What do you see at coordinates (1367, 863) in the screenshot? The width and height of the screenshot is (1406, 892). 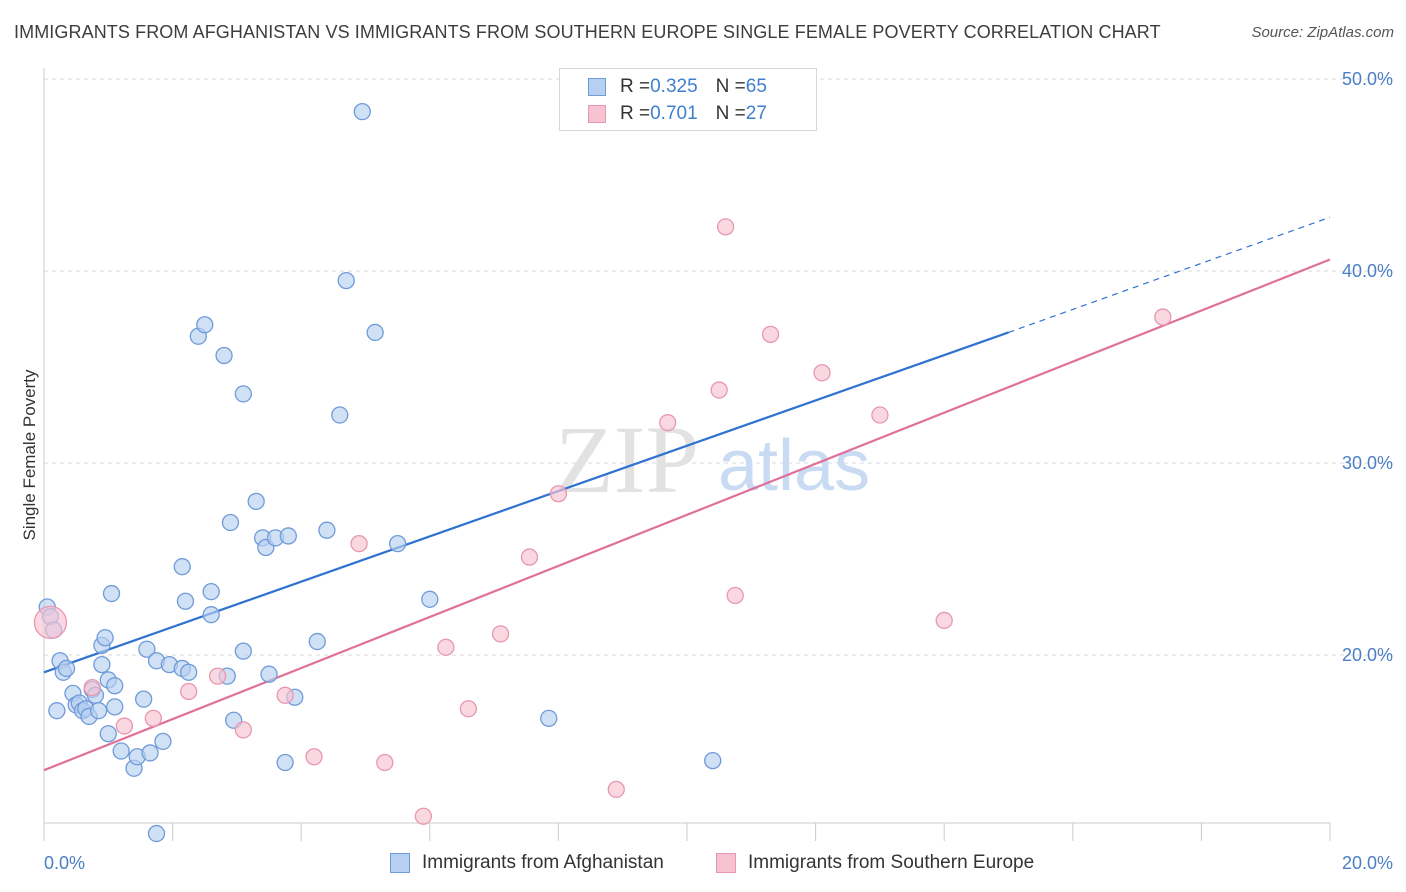 I see `x-tick-label: 20.0%` at bounding box center [1367, 863].